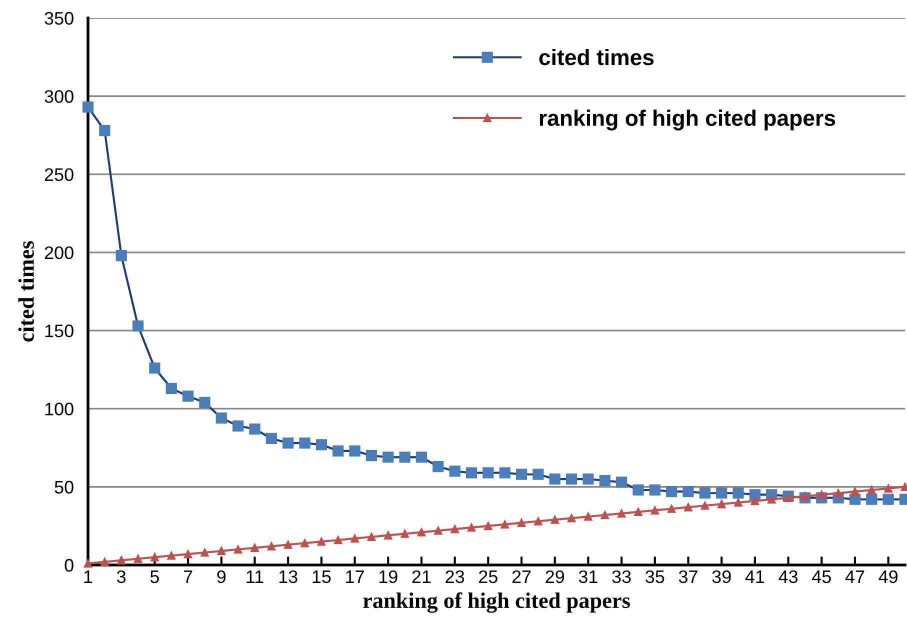 The image size is (907, 635). Describe the element at coordinates (688, 120) in the screenshot. I see `legend-label: ranking of high cited papers` at that location.